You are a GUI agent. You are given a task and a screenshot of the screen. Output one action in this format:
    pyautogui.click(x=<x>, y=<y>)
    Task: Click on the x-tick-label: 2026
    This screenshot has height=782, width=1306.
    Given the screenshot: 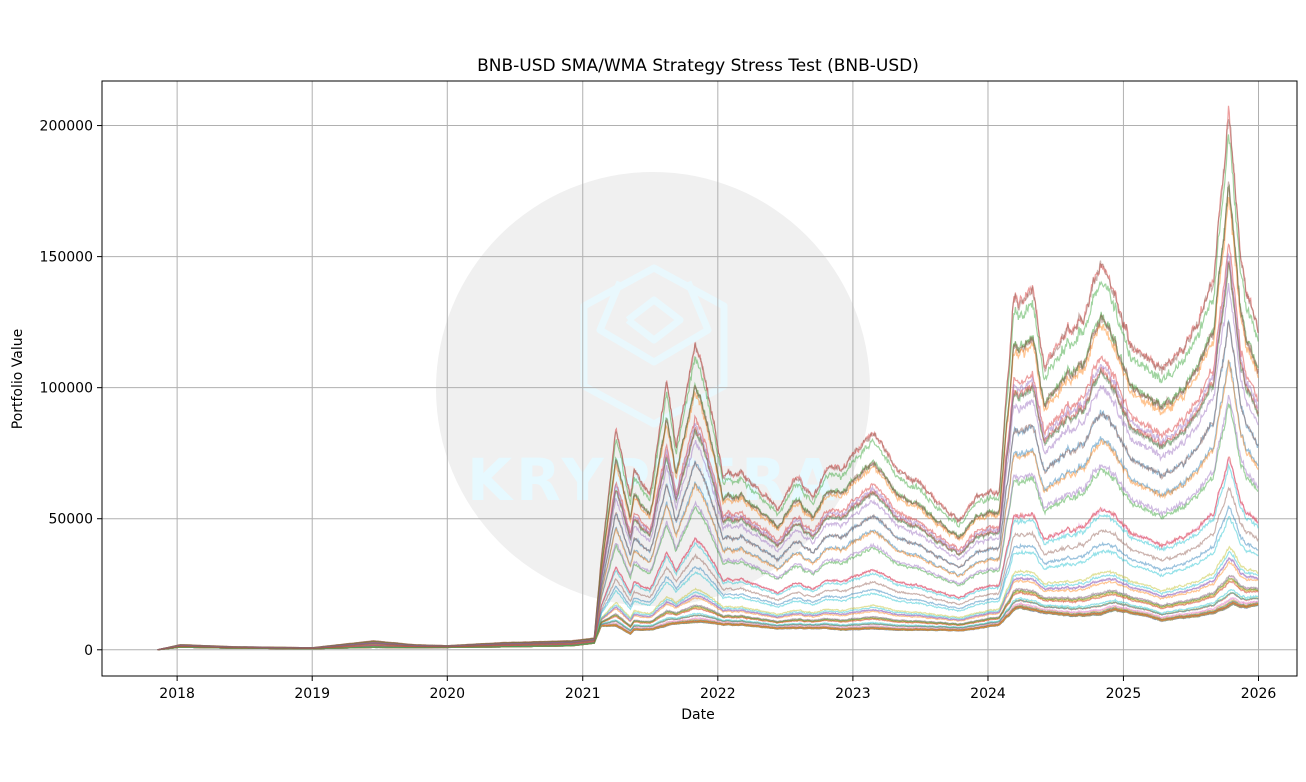 What is the action you would take?
    pyautogui.click(x=1259, y=694)
    